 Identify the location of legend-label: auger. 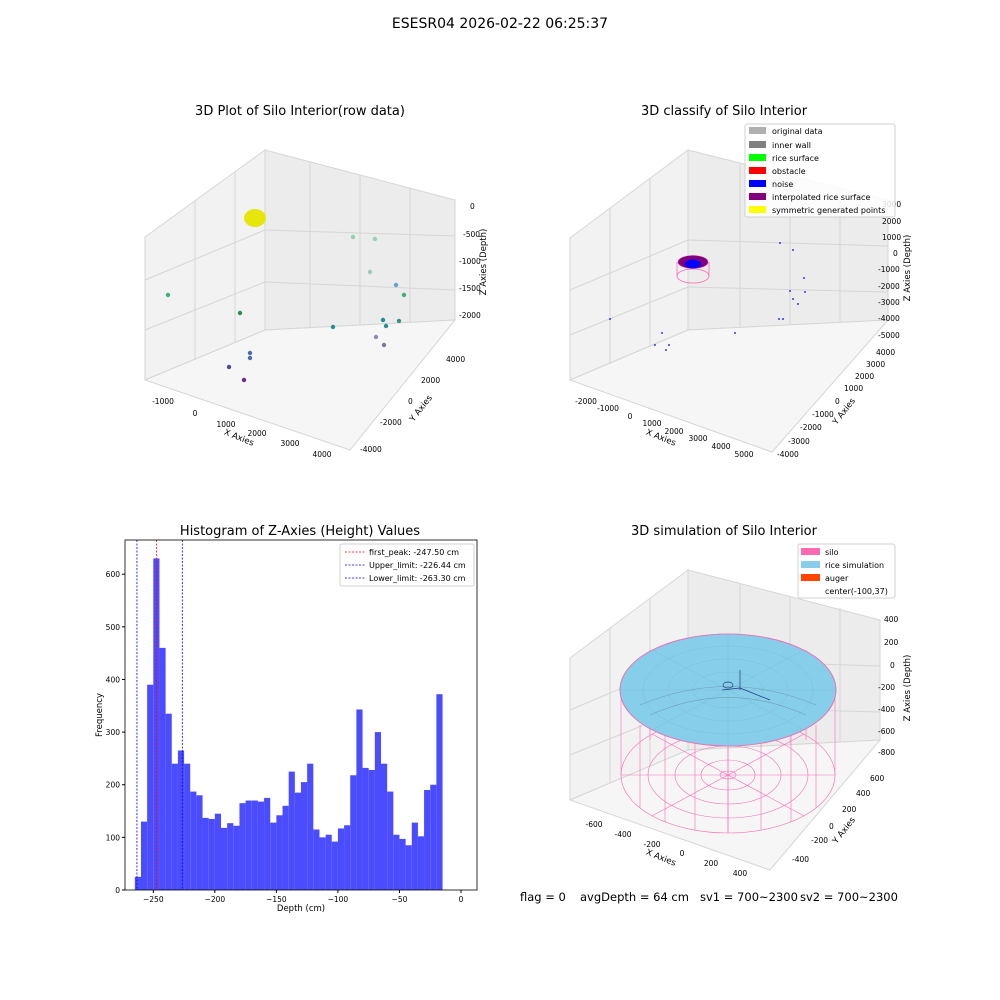
(837, 578).